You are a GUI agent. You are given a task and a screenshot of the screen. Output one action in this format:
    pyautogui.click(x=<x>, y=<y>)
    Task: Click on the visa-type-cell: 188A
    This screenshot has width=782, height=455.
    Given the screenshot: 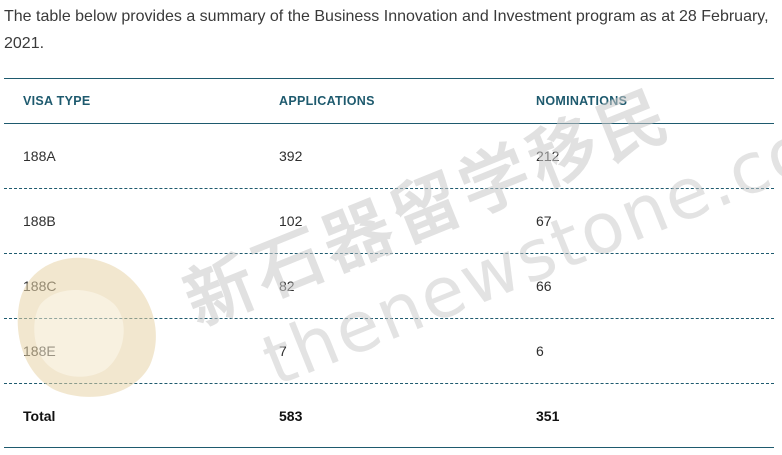 What is the action you would take?
    pyautogui.click(x=39, y=156)
    